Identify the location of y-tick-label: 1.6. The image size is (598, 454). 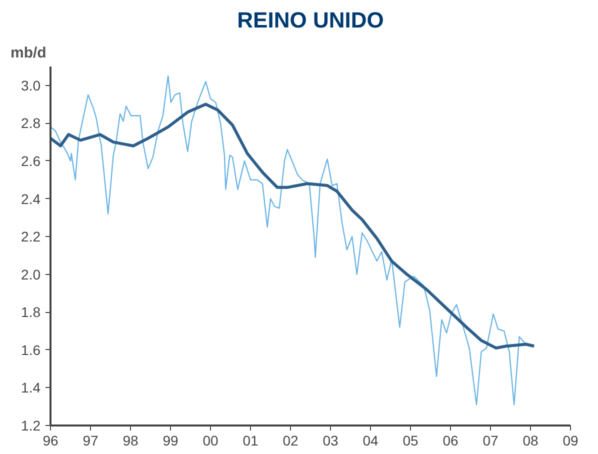
(31, 350).